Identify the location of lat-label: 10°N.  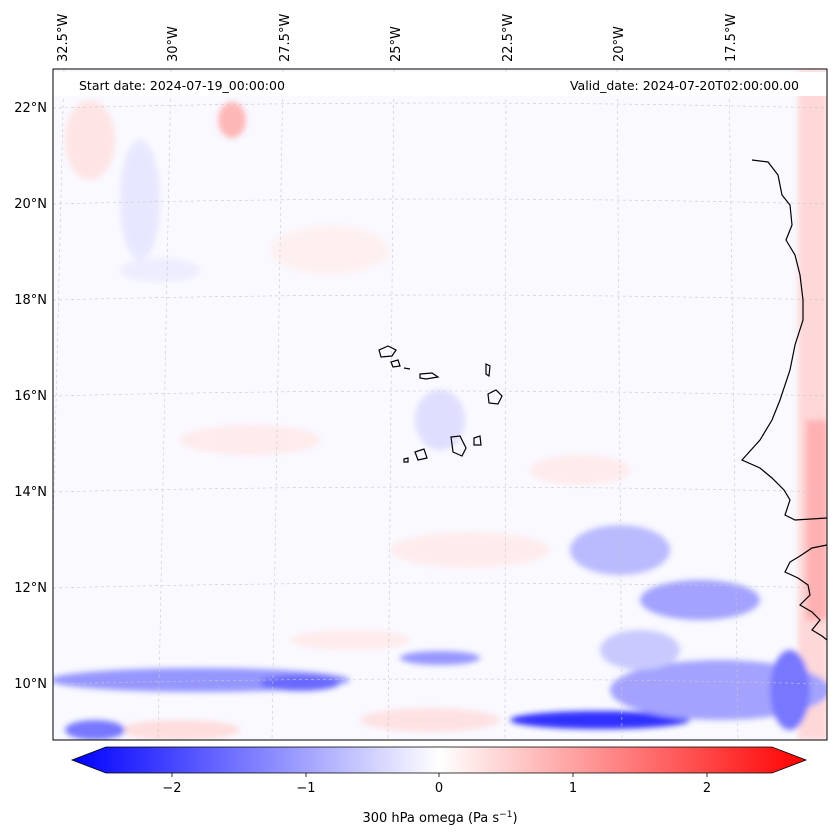
(30, 684).